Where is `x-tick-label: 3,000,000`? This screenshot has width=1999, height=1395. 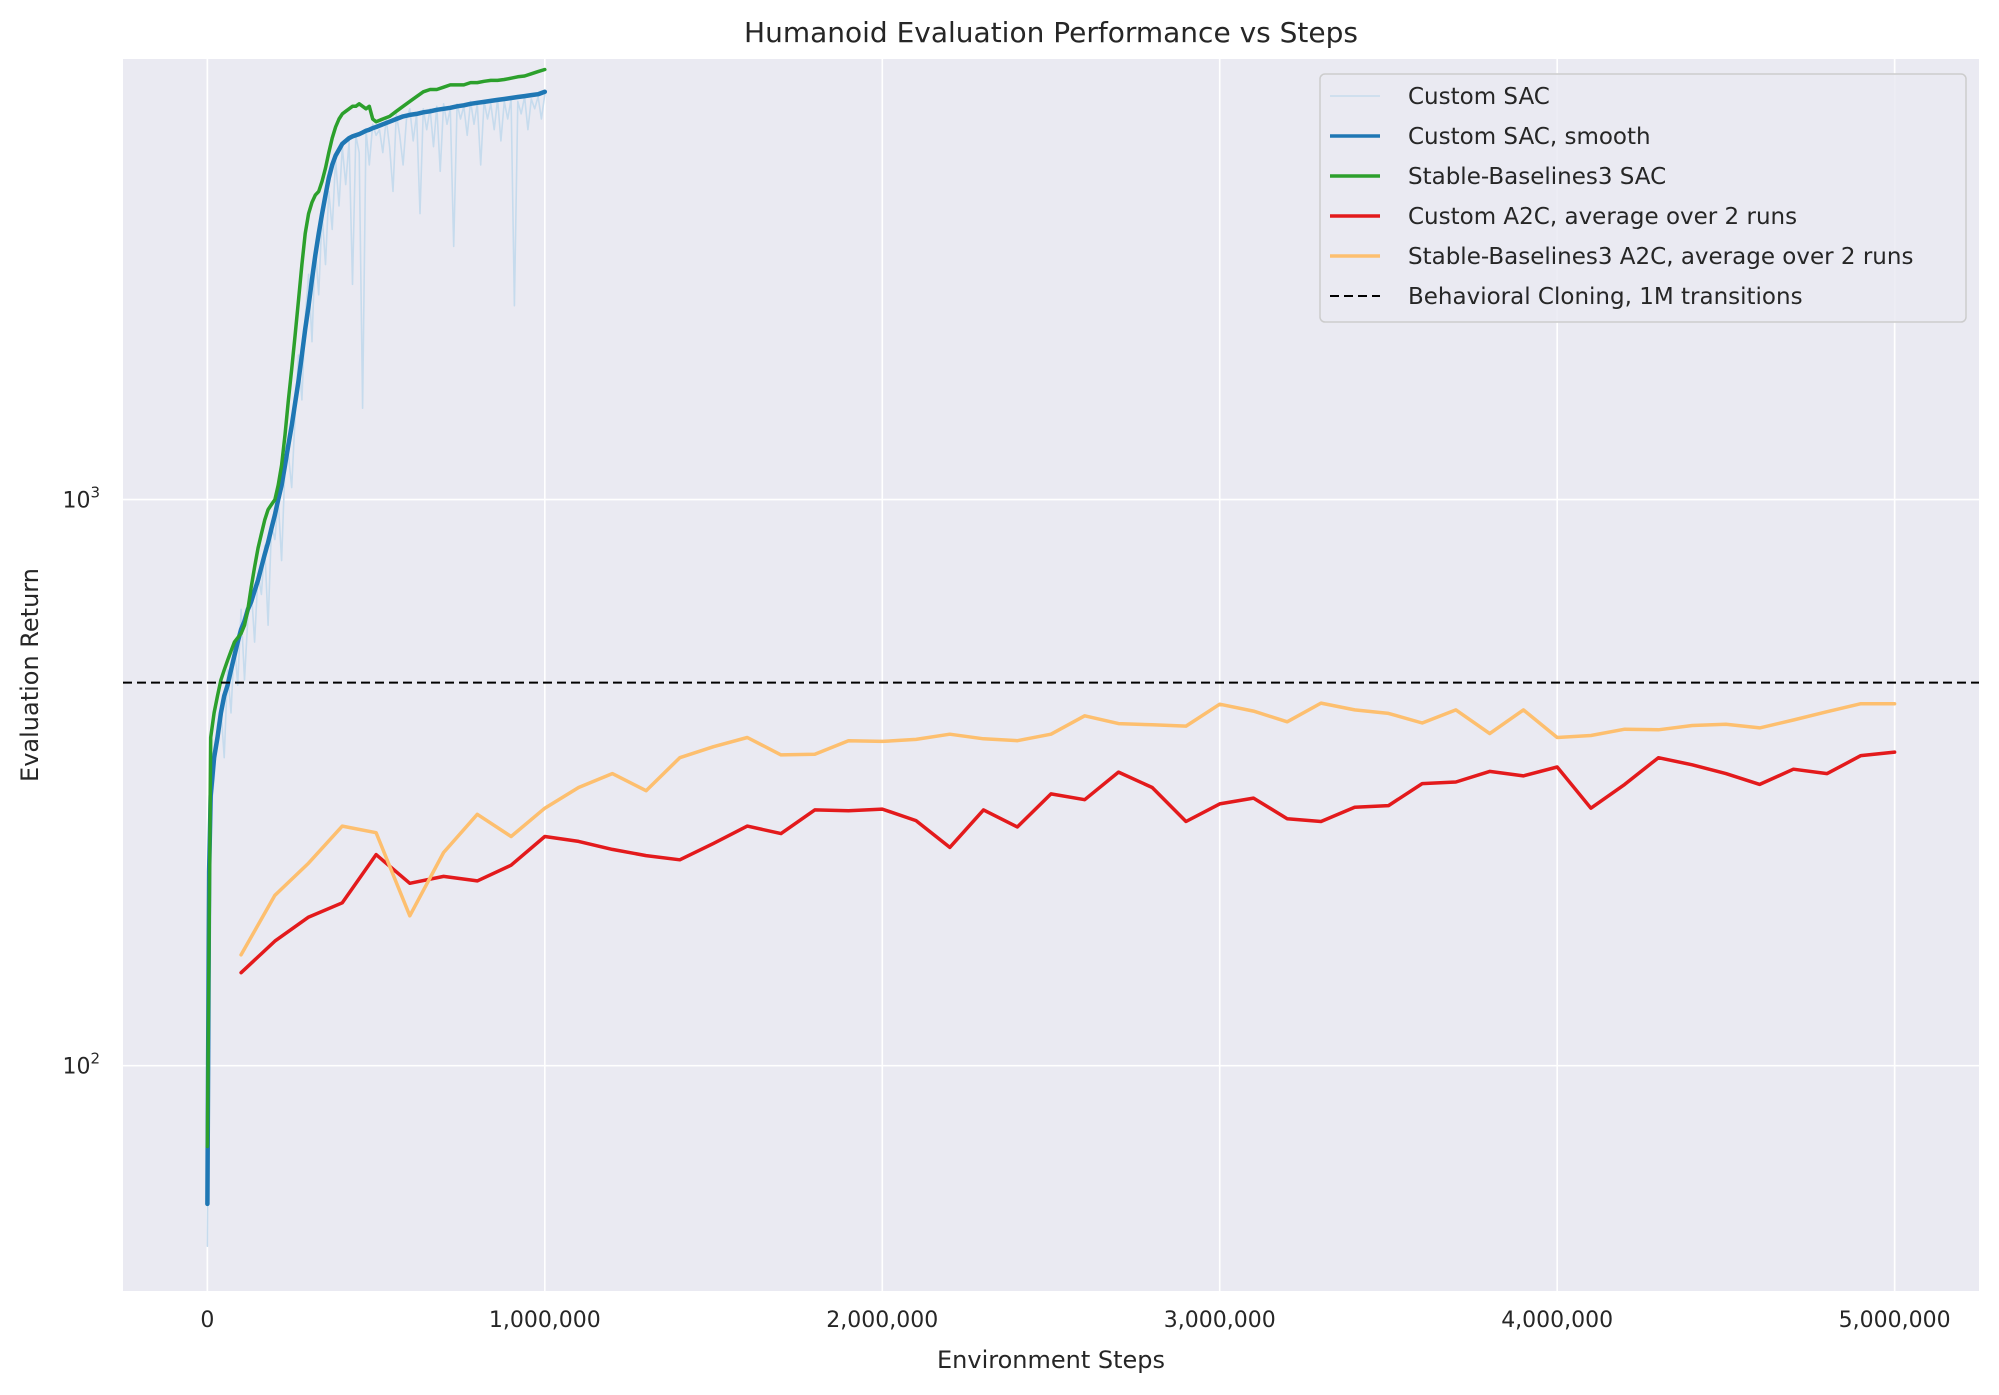
x-tick-label: 3,000,000 is located at coordinates (1220, 1320).